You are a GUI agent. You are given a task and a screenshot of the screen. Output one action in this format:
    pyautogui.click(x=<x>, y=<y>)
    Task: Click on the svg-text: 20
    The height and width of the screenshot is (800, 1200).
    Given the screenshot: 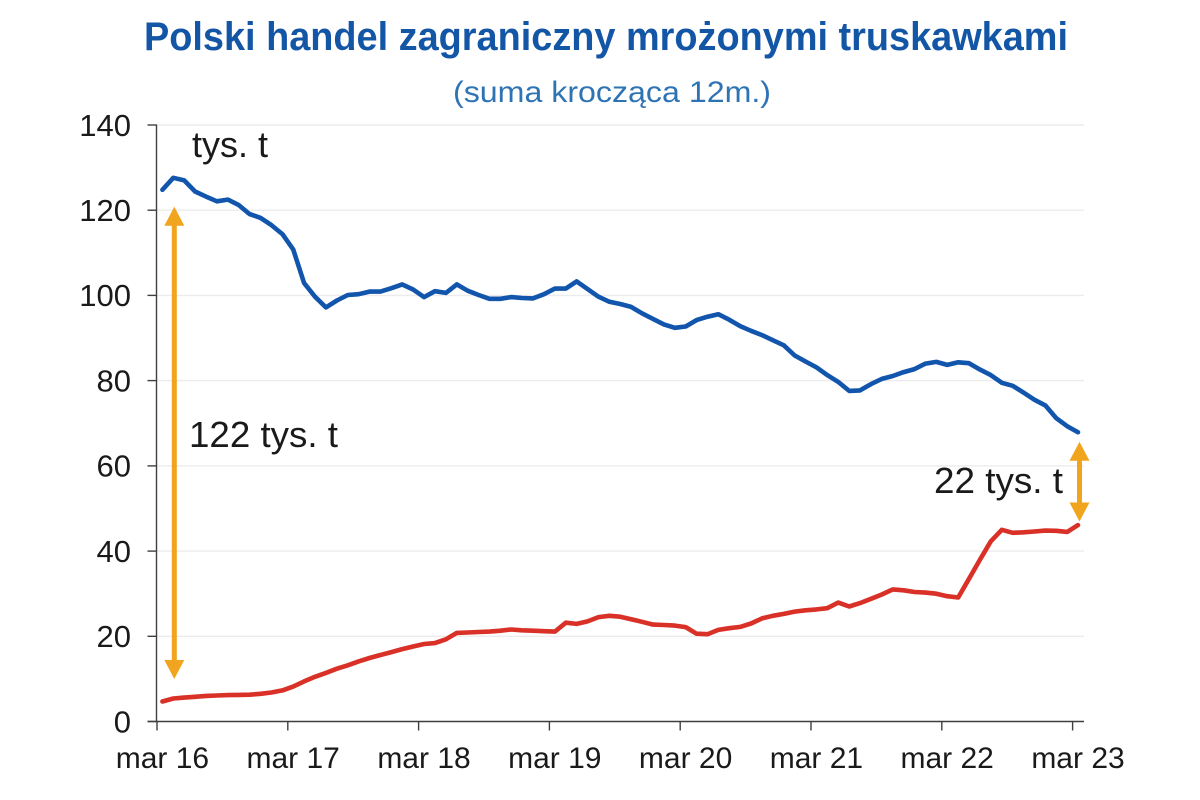 What is the action you would take?
    pyautogui.click(x=114, y=636)
    